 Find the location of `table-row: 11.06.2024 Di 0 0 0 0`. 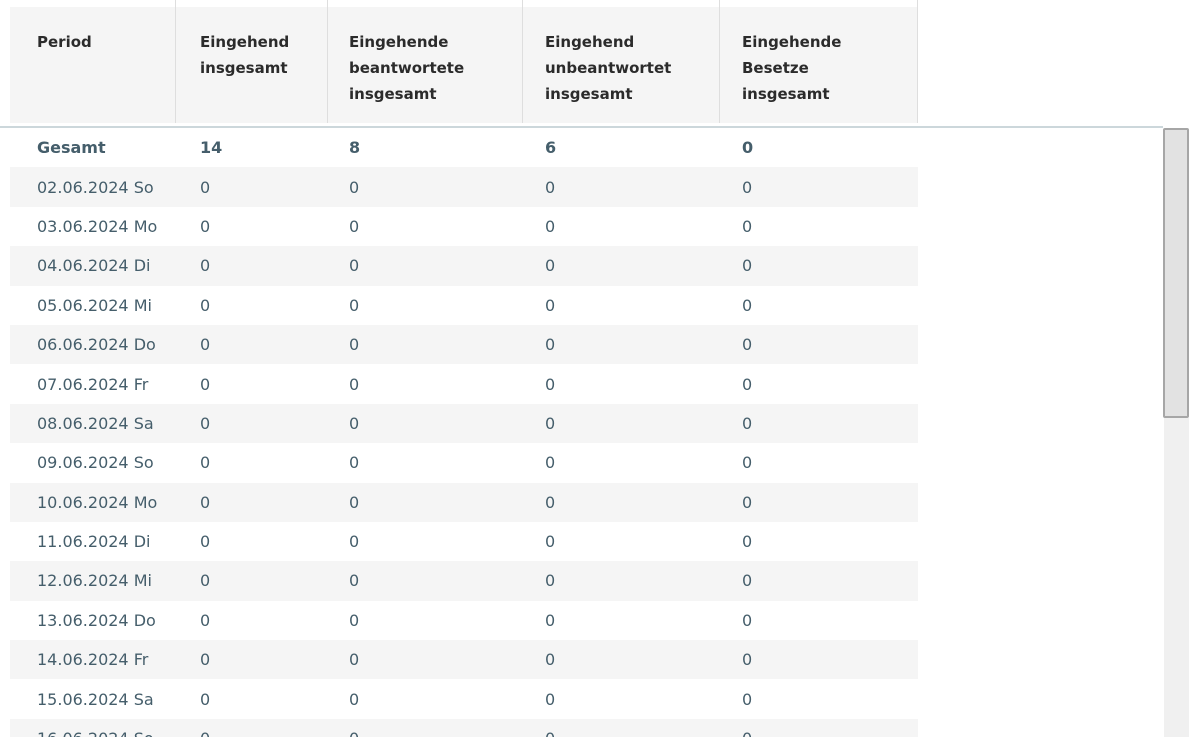

table-row: 11.06.2024 Di 0 0 0 0 is located at coordinates (464, 541).